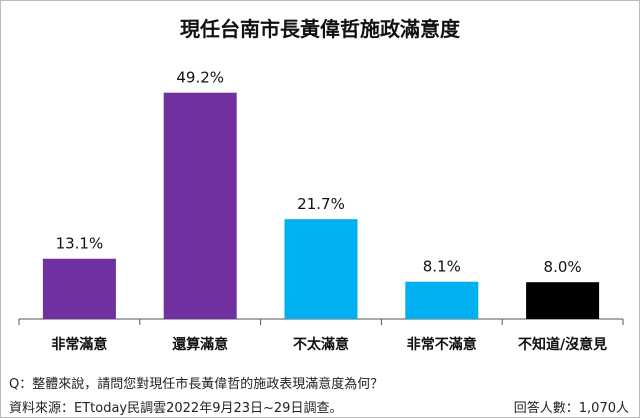  What do you see at coordinates (196, 384) in the screenshot?
I see `question-text: Q：整體來說，請問您對現任市長黃偉哲的施政表現滿意度為何？` at bounding box center [196, 384].